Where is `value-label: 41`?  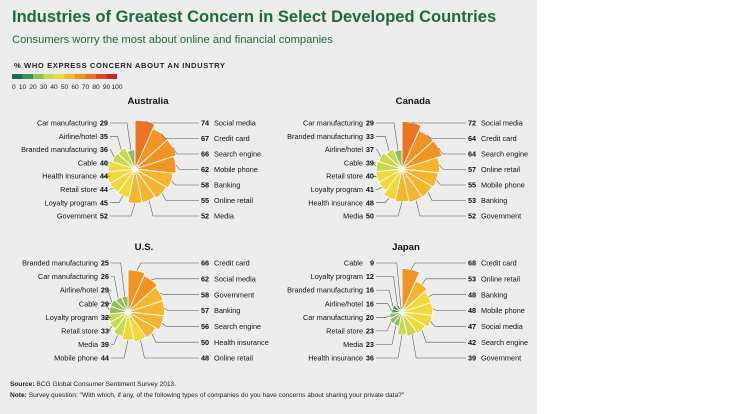
value-label: 41 is located at coordinates (370, 189).